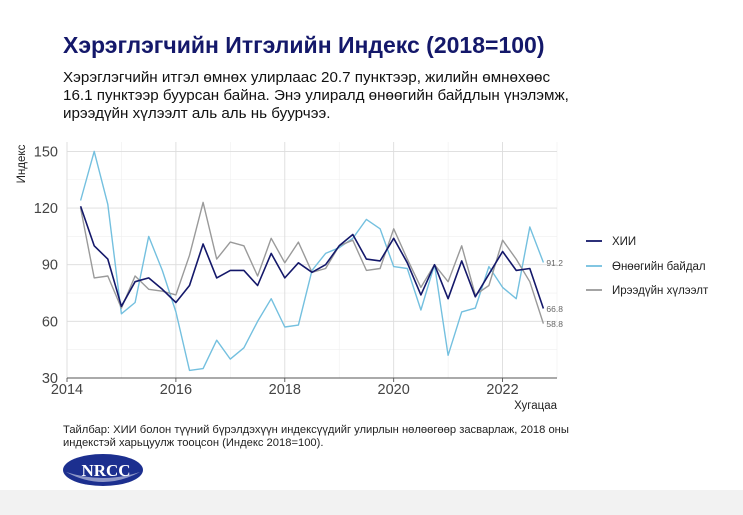 Image resolution: width=743 pixels, height=515 pixels. What do you see at coordinates (554, 293) in the screenshot?
I see `end-labels: 66.8 91.2 58.8` at bounding box center [554, 293].